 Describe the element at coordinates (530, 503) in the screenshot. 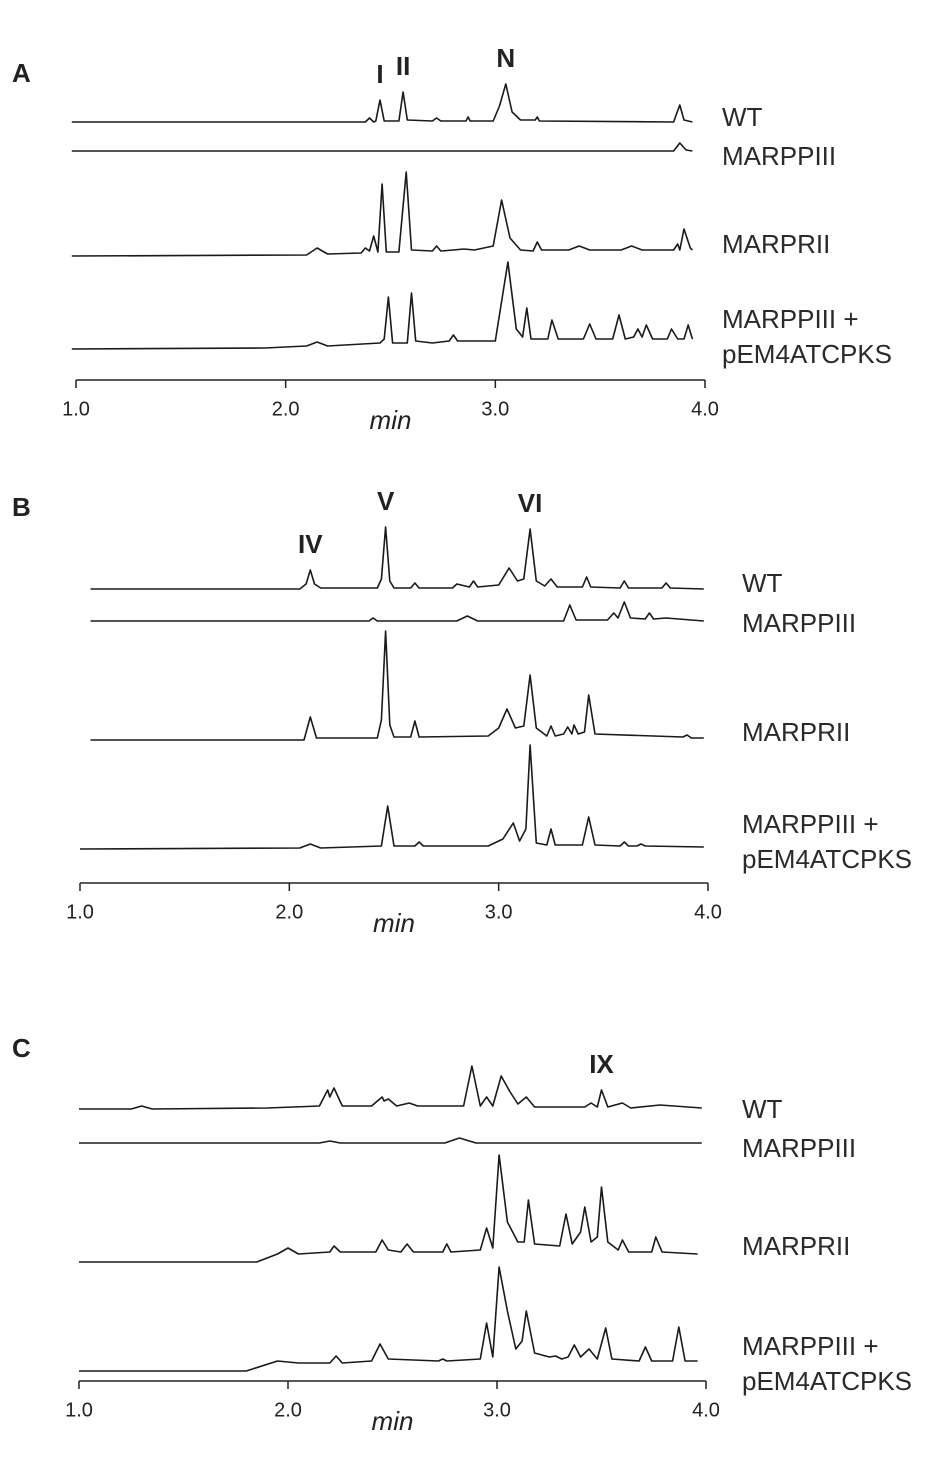

I see `peak-annotation: VI` at that location.